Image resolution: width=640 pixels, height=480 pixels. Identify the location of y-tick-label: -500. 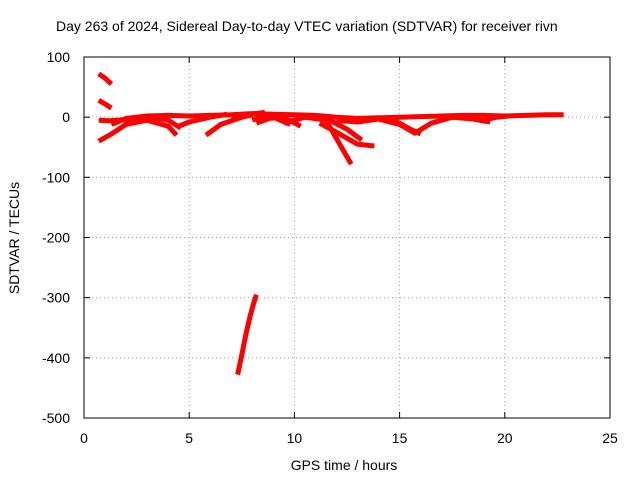
(56, 418).